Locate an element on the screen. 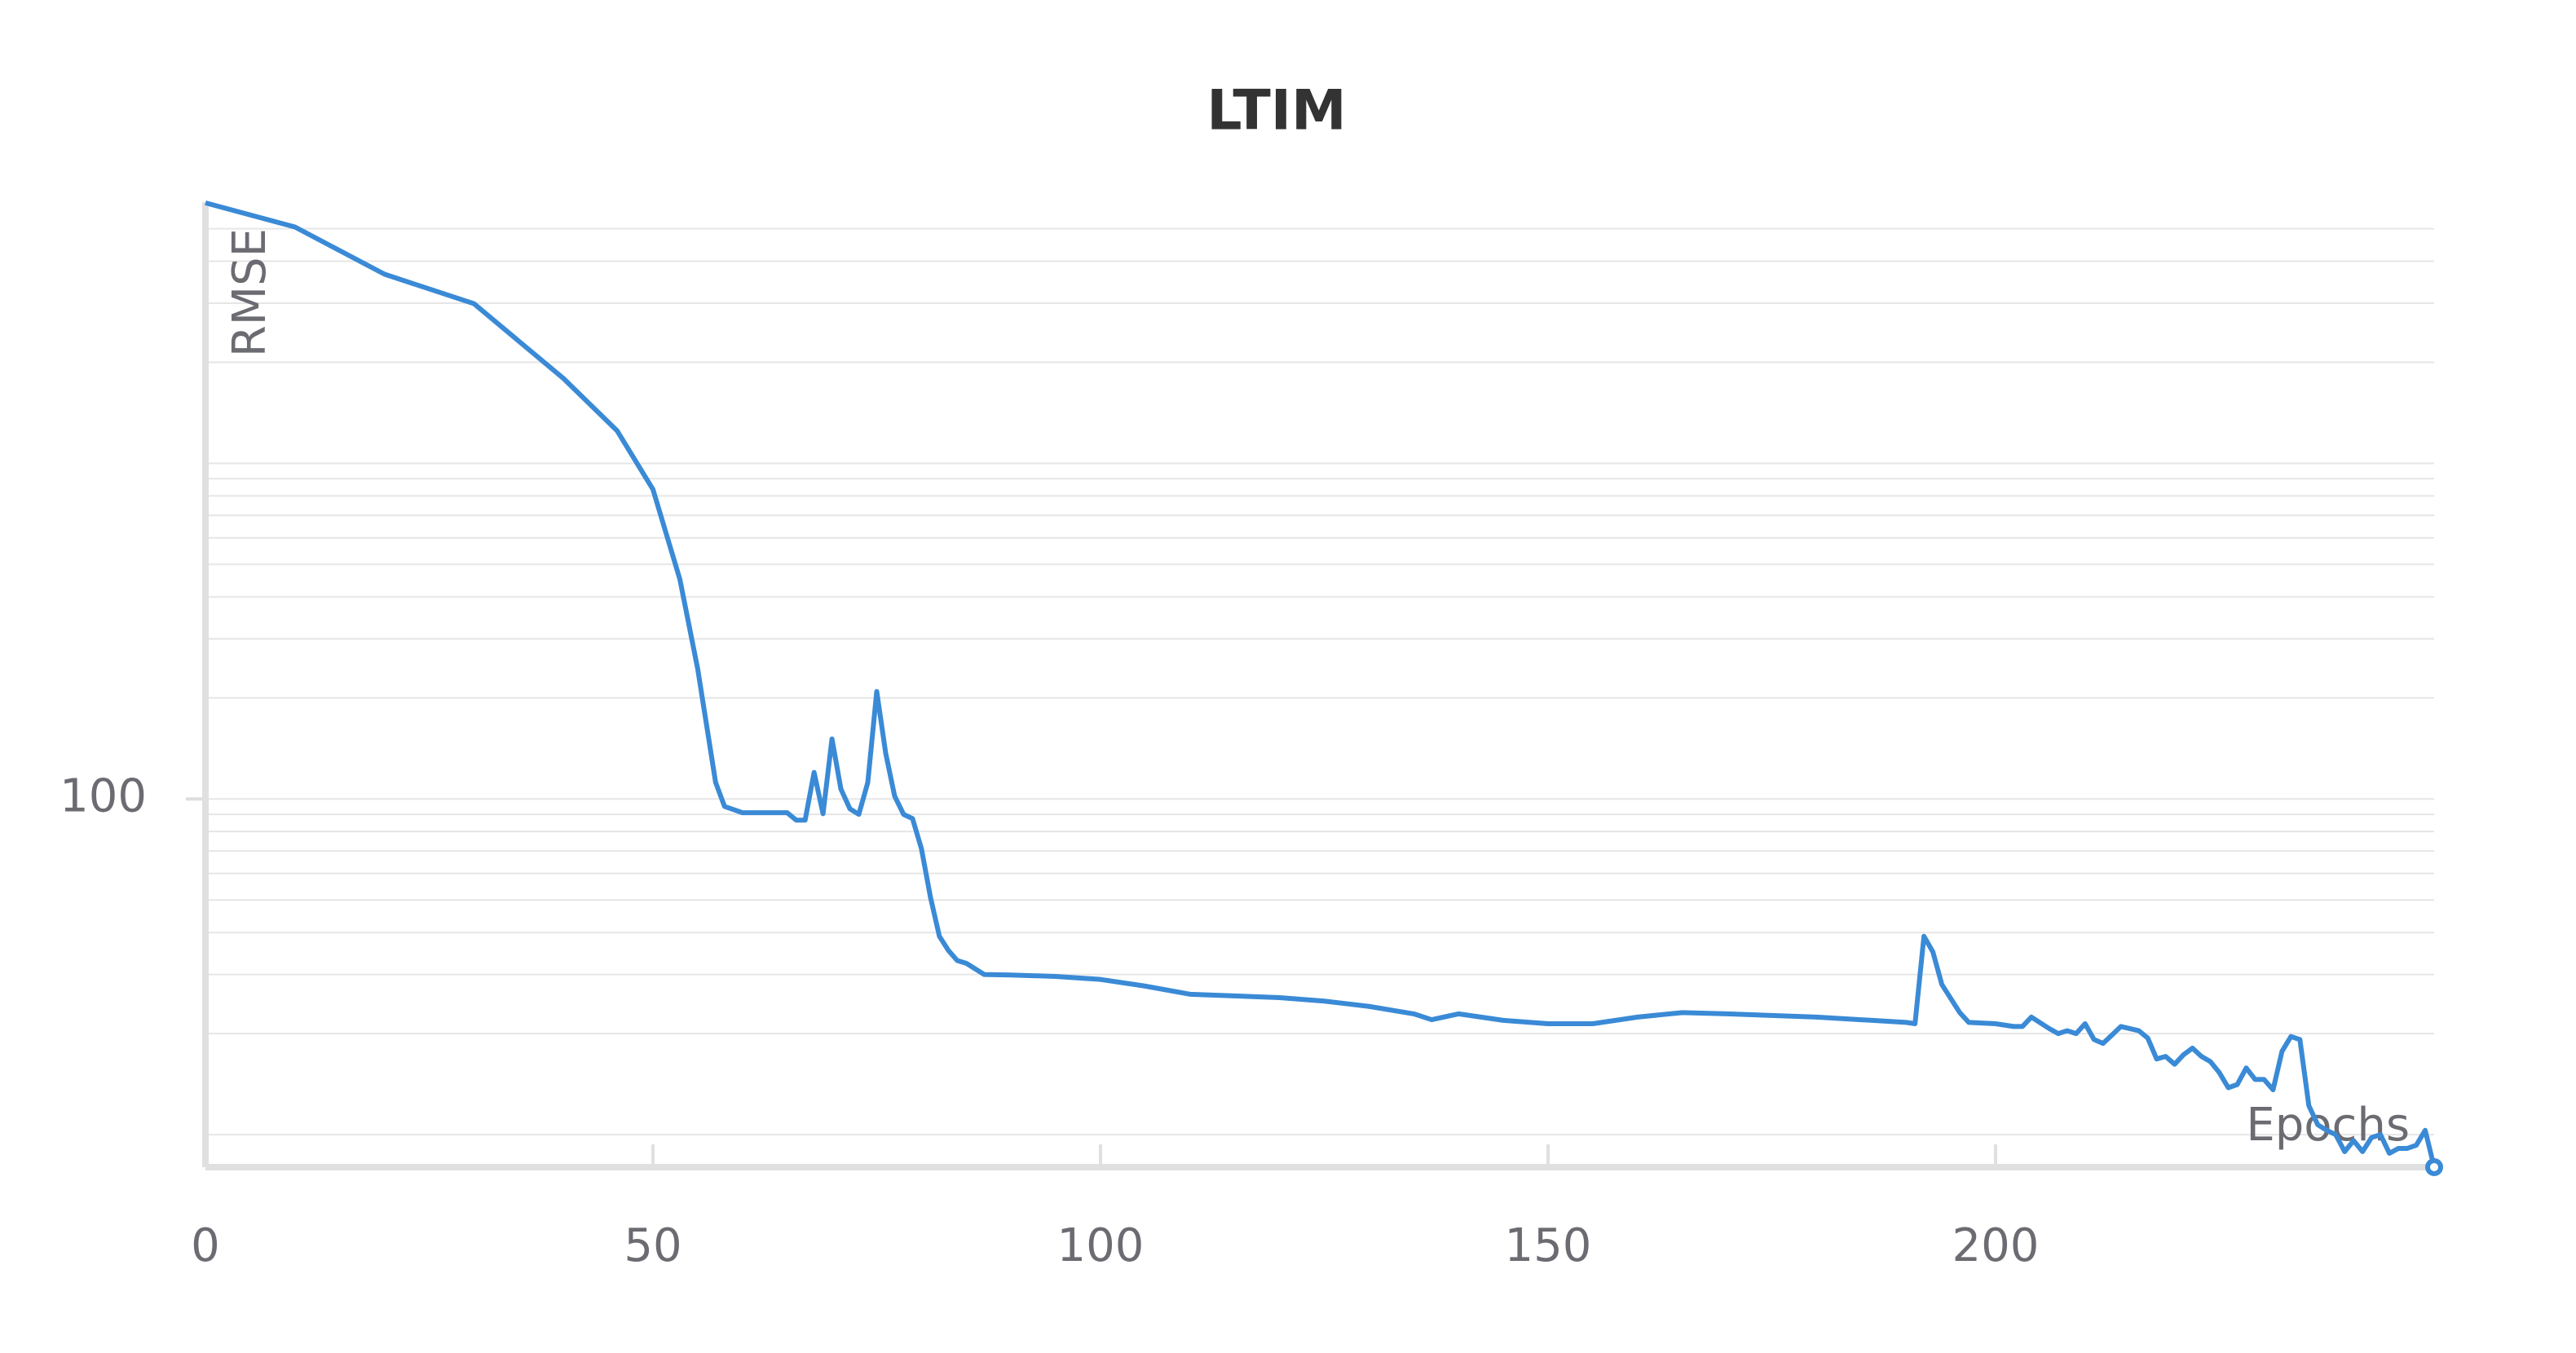 The height and width of the screenshot is (1353, 2576). y-tick-label: 100 is located at coordinates (103, 795).